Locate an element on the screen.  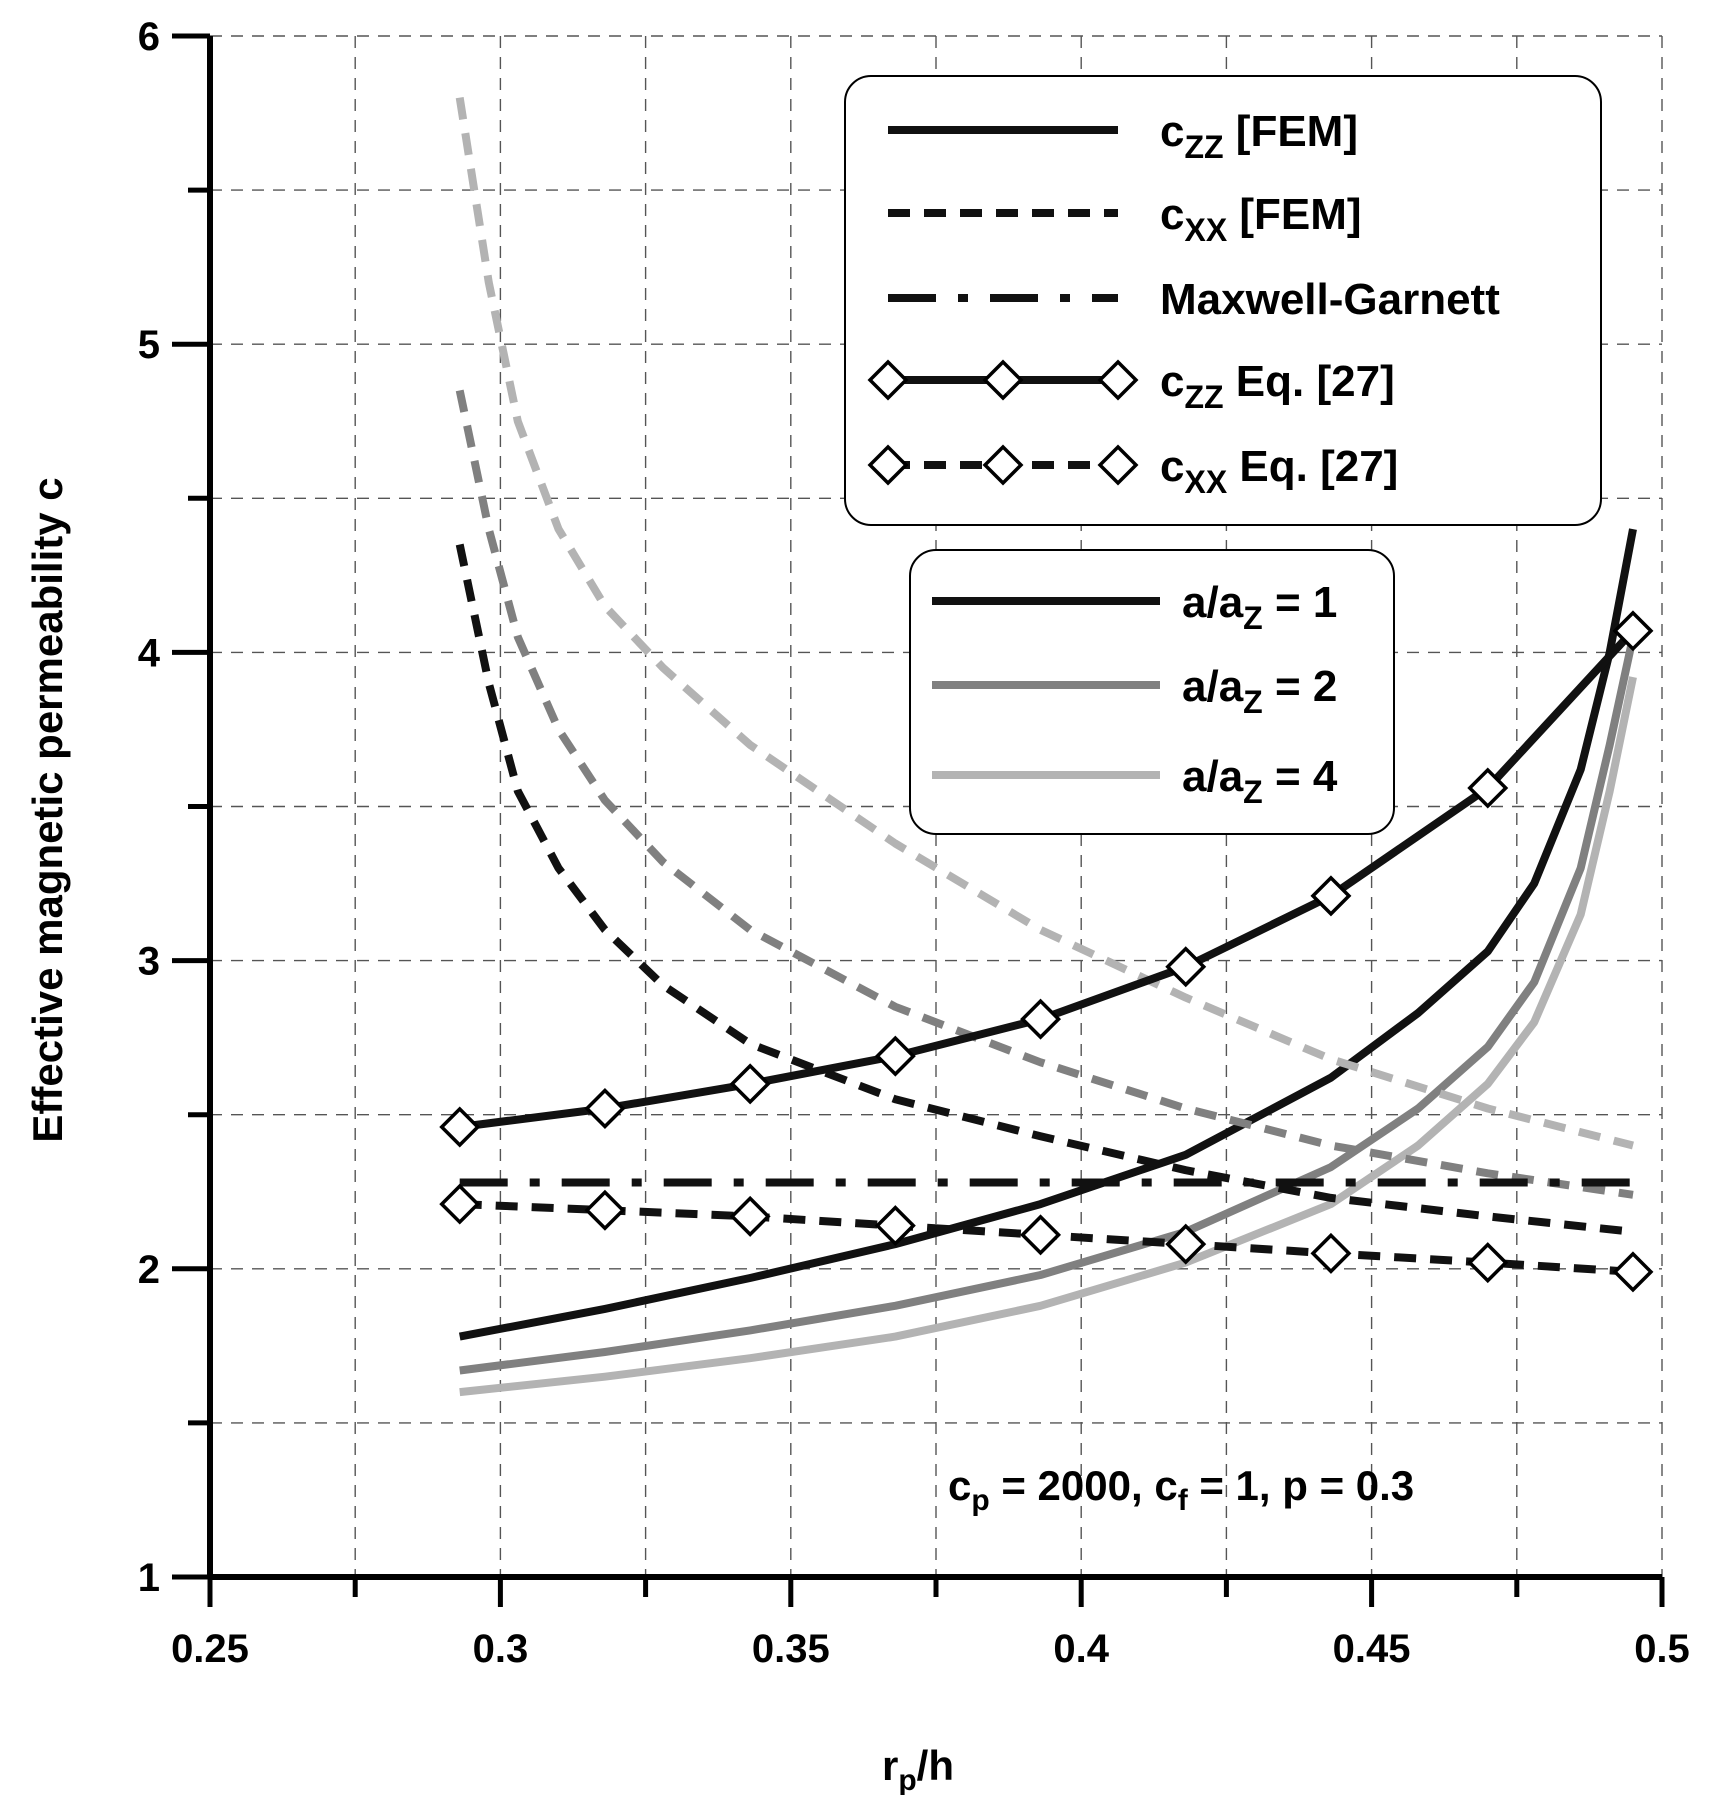
parameter-annotation: cp = 2000, cf = 1, p = 0.3 is located at coordinates (1181, 1489).